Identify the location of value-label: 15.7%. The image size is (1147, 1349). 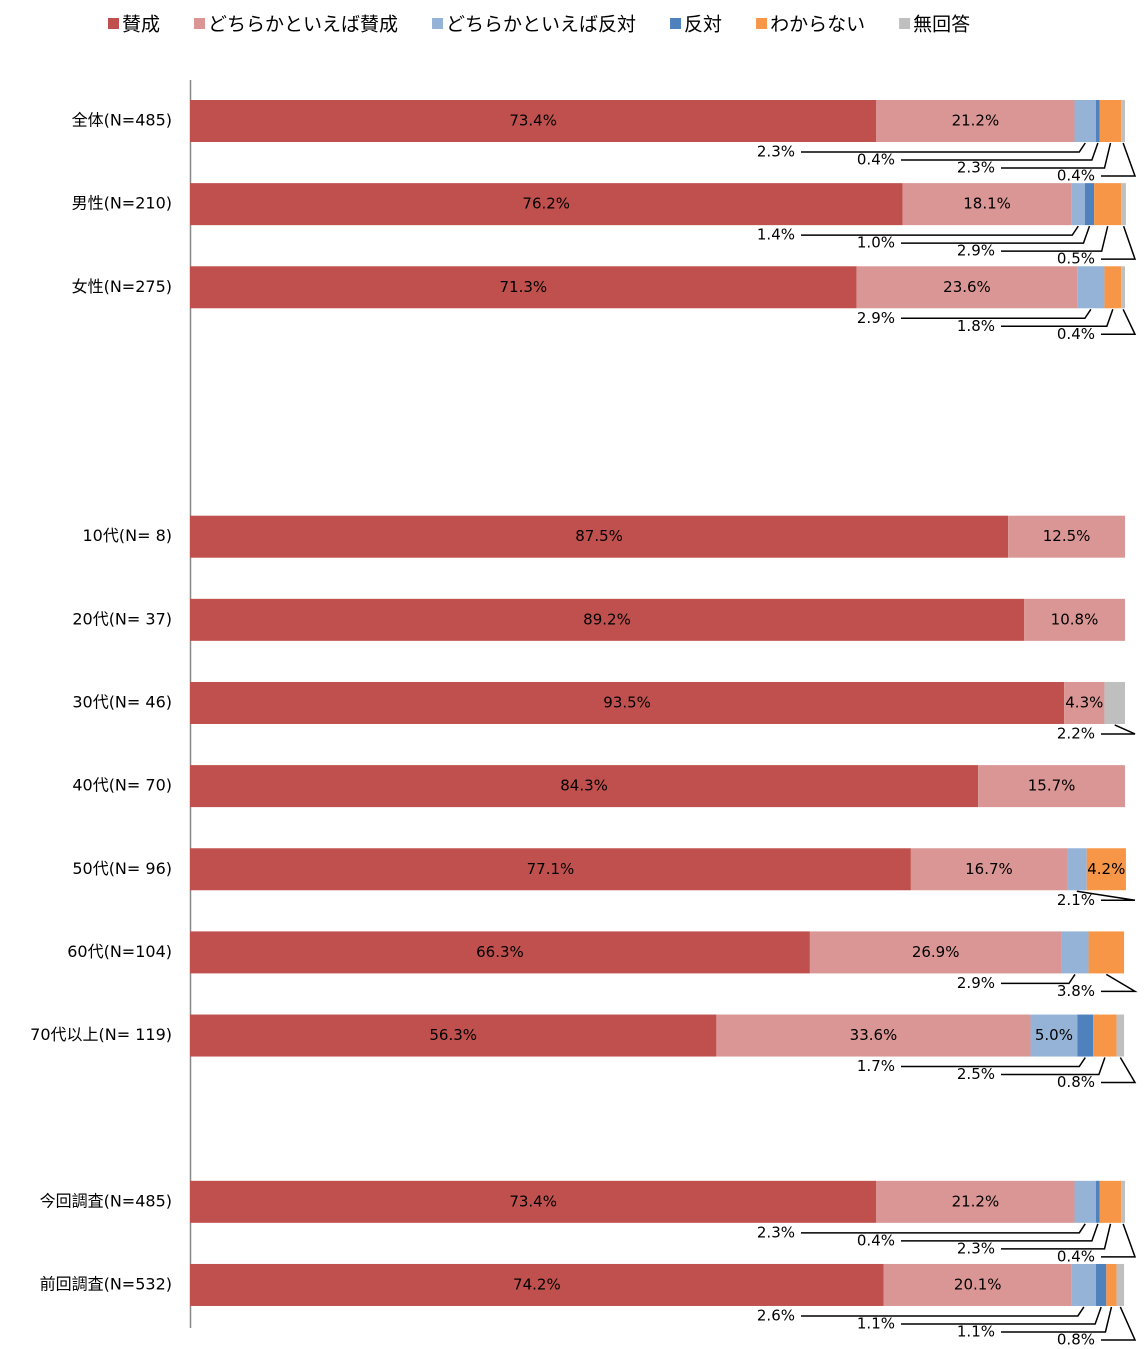
(1052, 786).